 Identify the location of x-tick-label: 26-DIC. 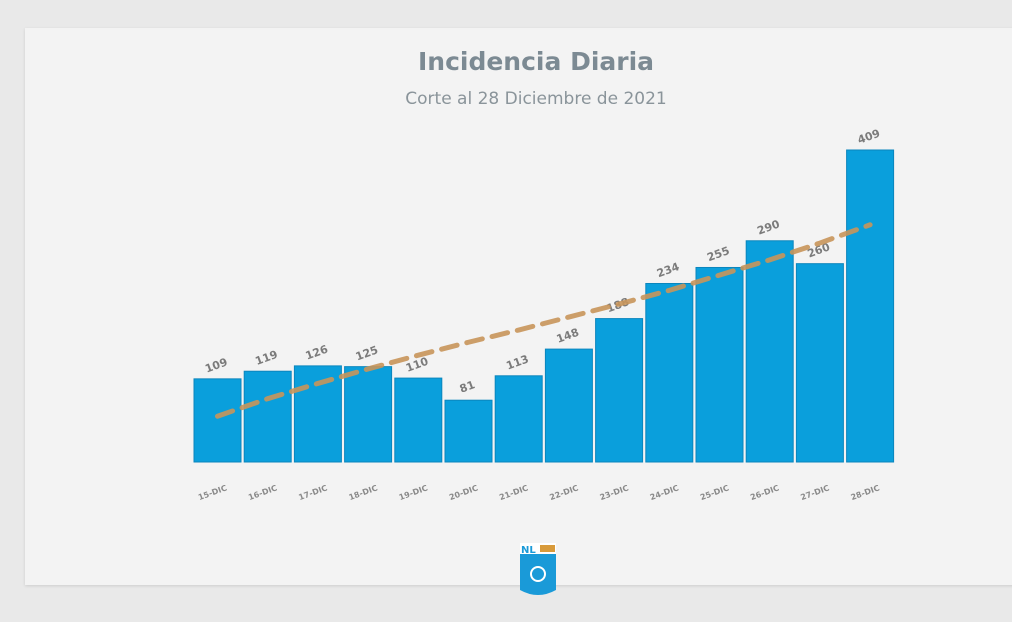
(764, 492).